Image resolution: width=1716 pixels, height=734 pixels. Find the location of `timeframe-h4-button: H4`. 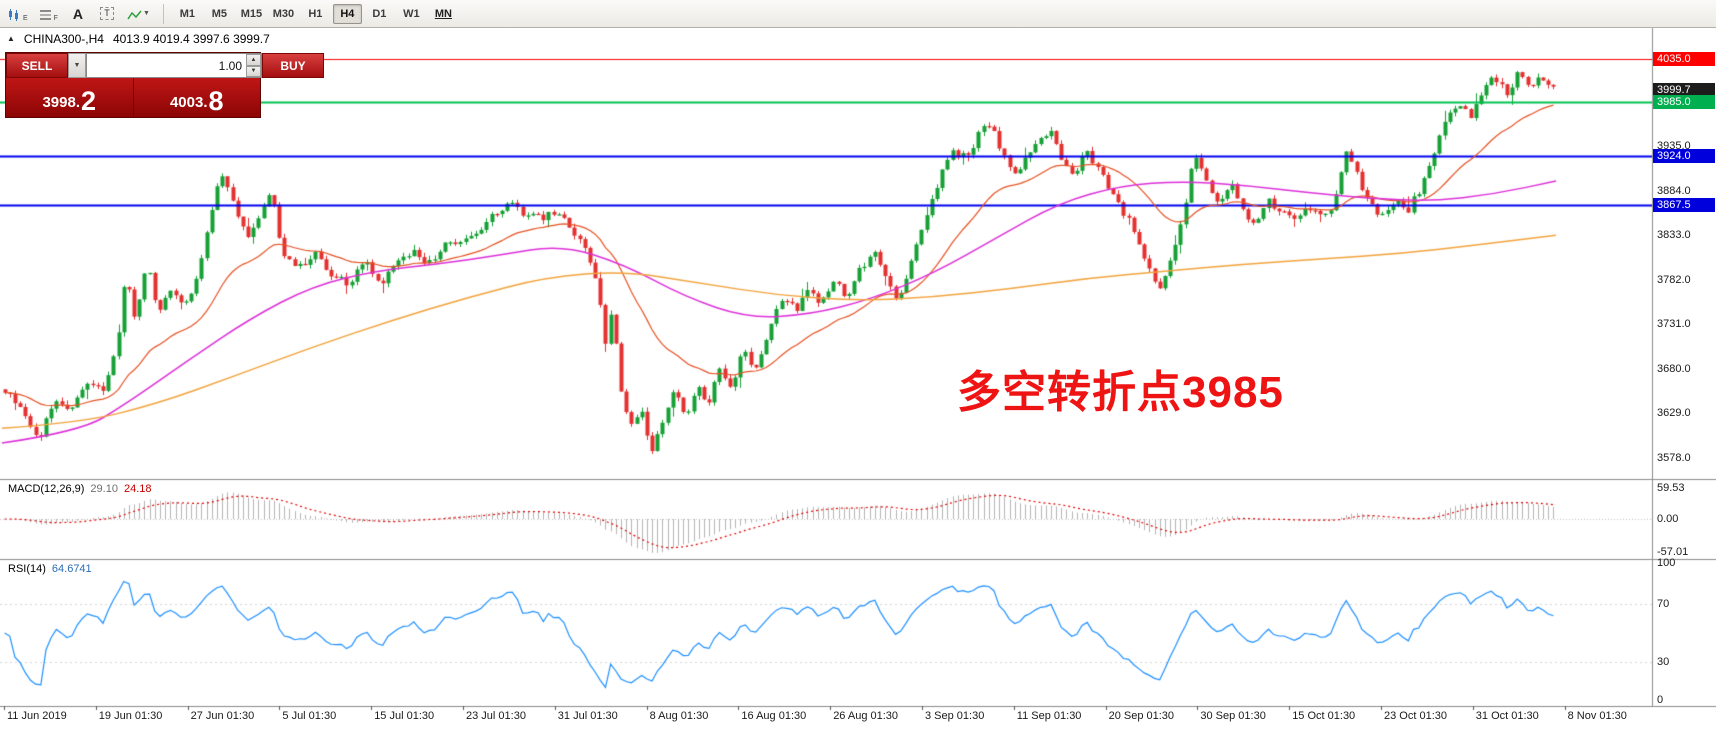

timeframe-h4-button: H4 is located at coordinates (347, 13).